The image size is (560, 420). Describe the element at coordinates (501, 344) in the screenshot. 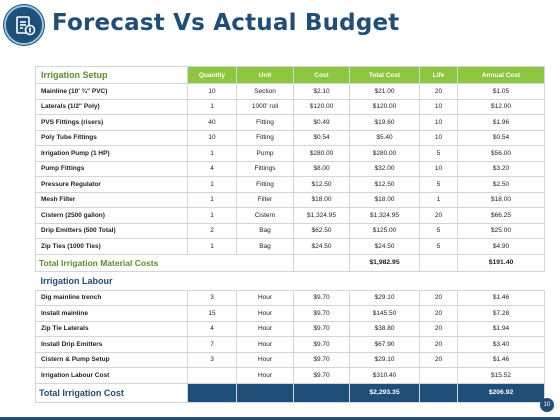

I see `labour-cell-annual: $3.40` at that location.